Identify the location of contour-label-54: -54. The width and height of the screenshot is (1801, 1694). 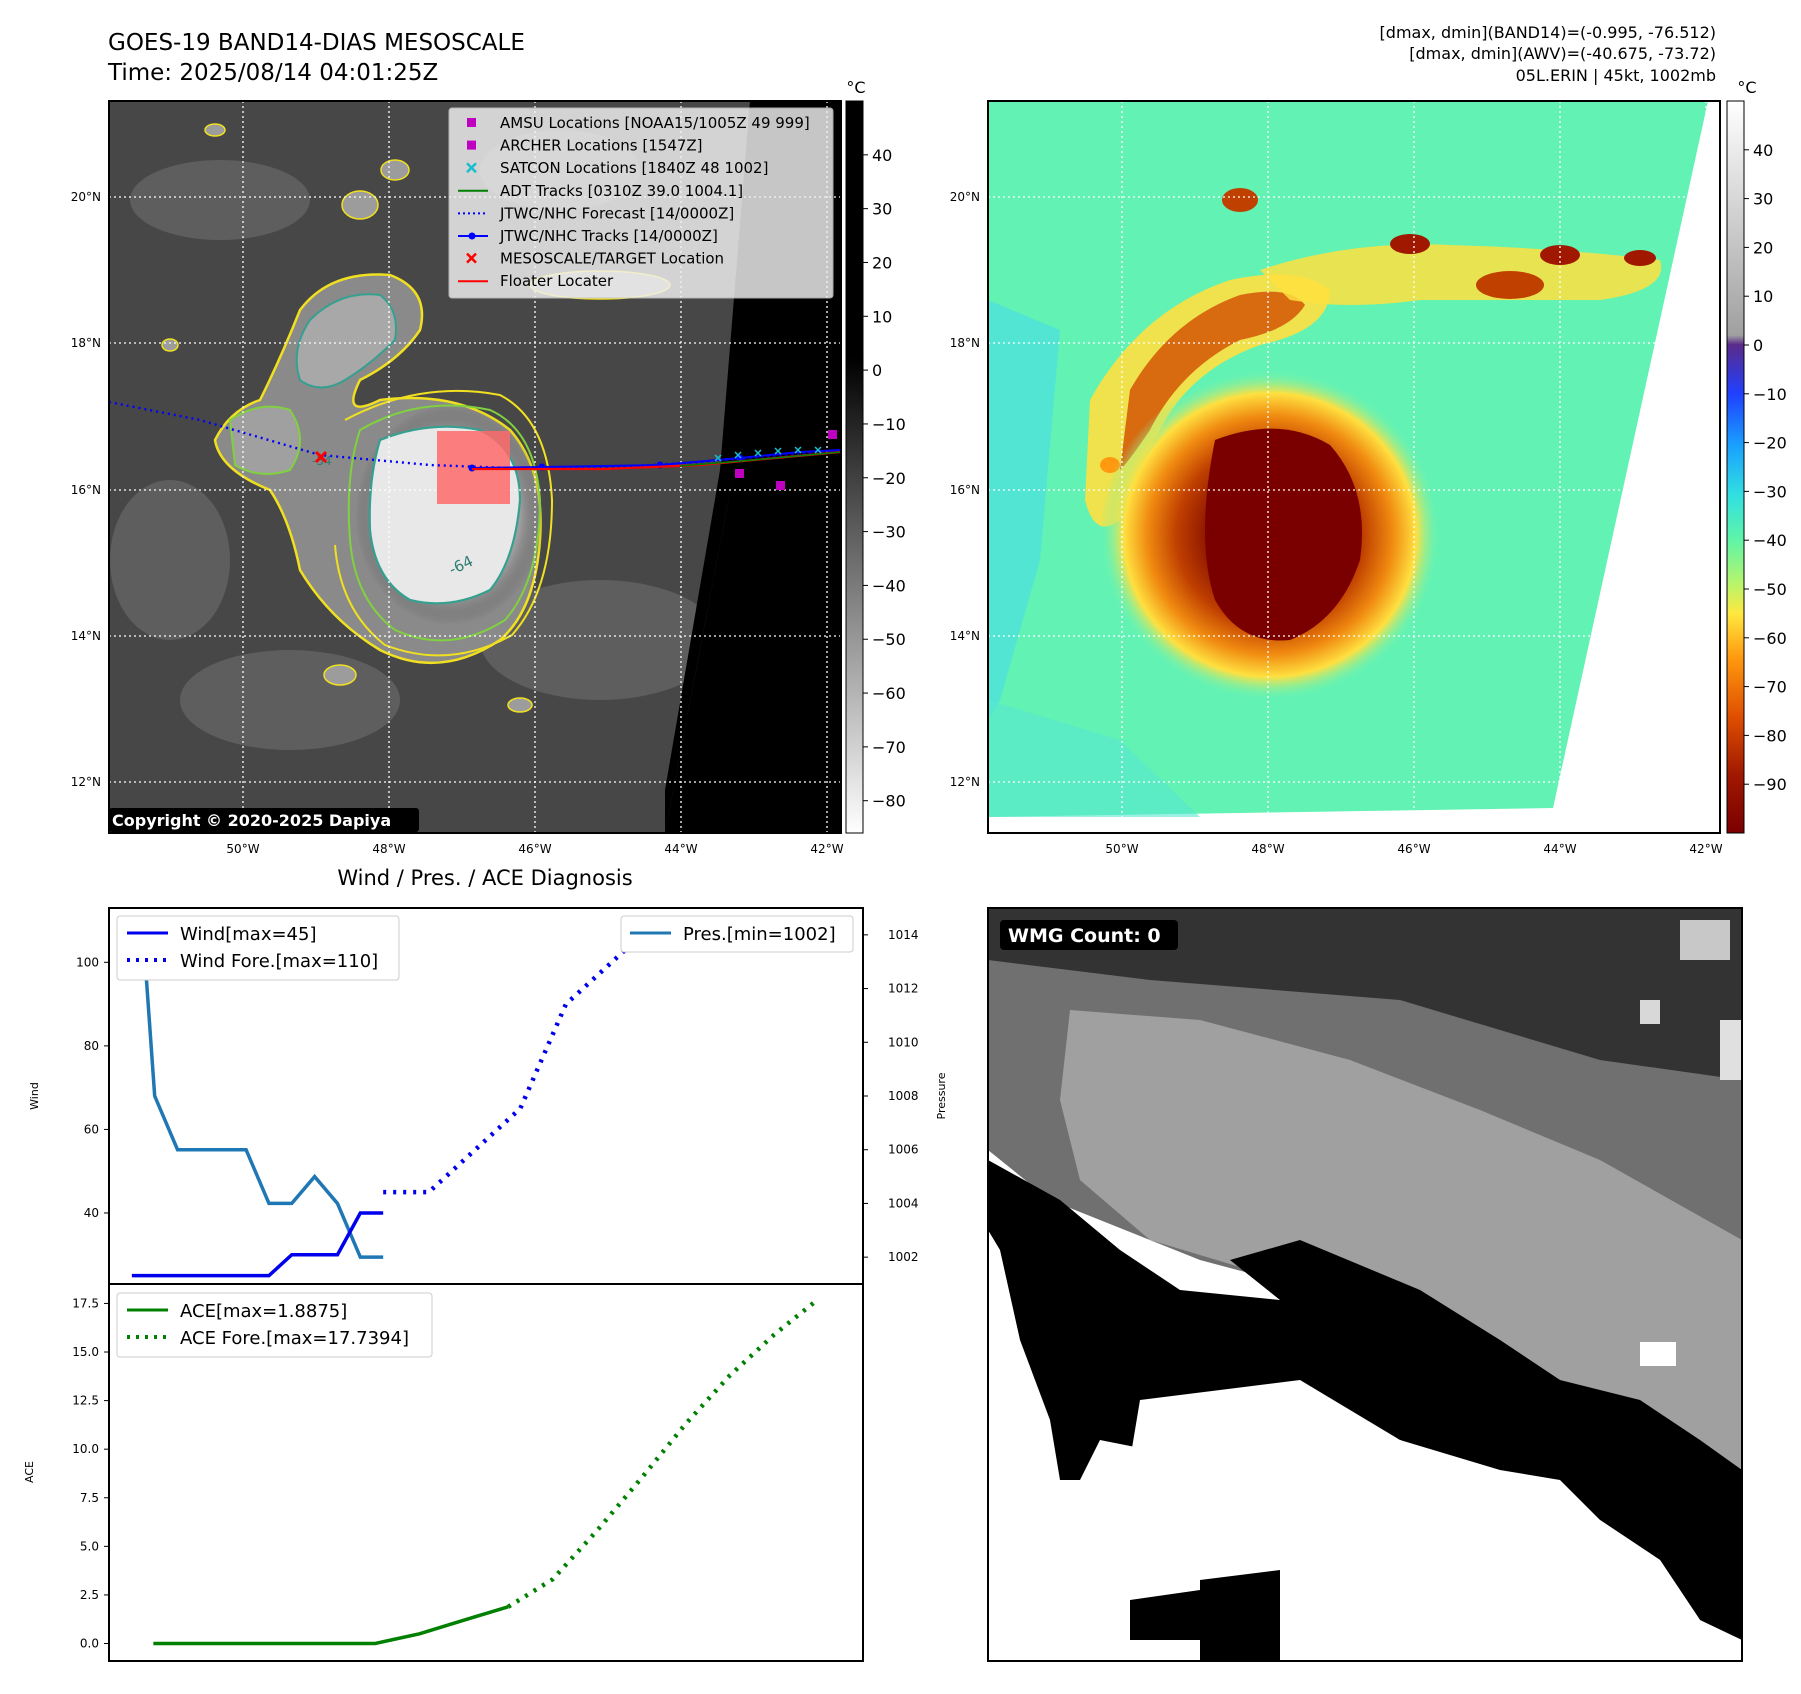
(322, 461).